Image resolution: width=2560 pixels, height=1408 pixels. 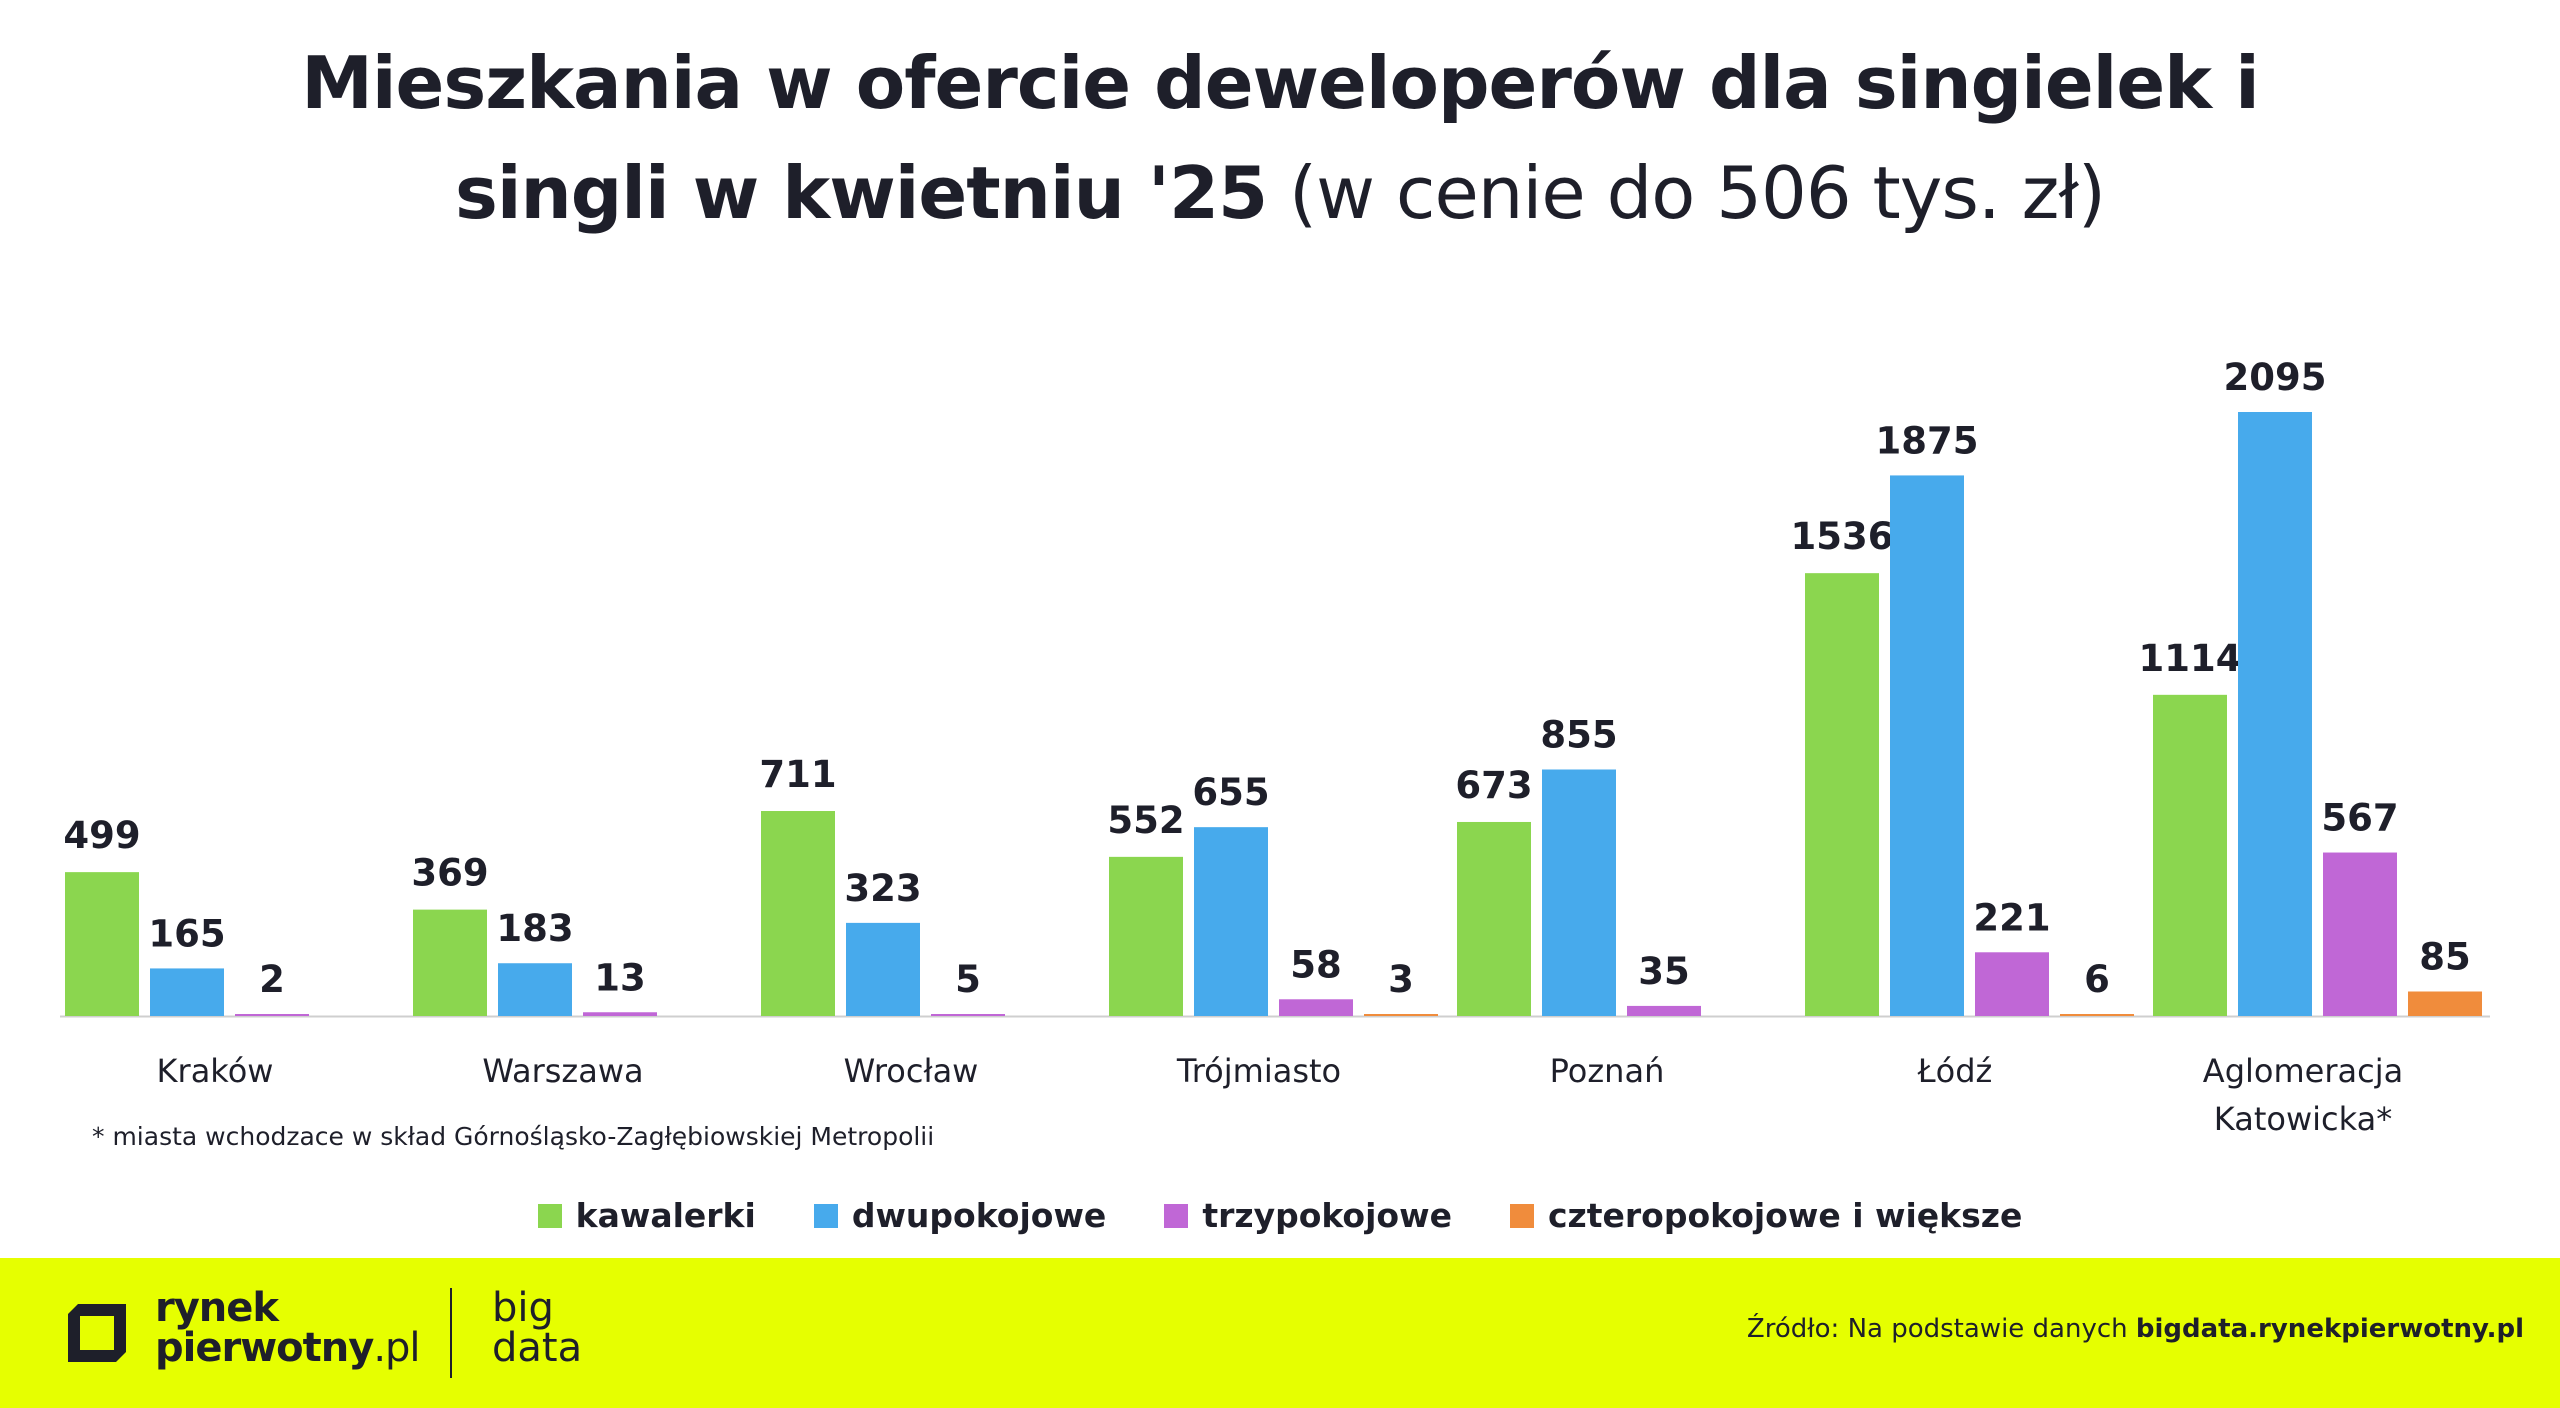 What do you see at coordinates (1145, 820) in the screenshot?
I see `value-label-kawalerki-3: 552` at bounding box center [1145, 820].